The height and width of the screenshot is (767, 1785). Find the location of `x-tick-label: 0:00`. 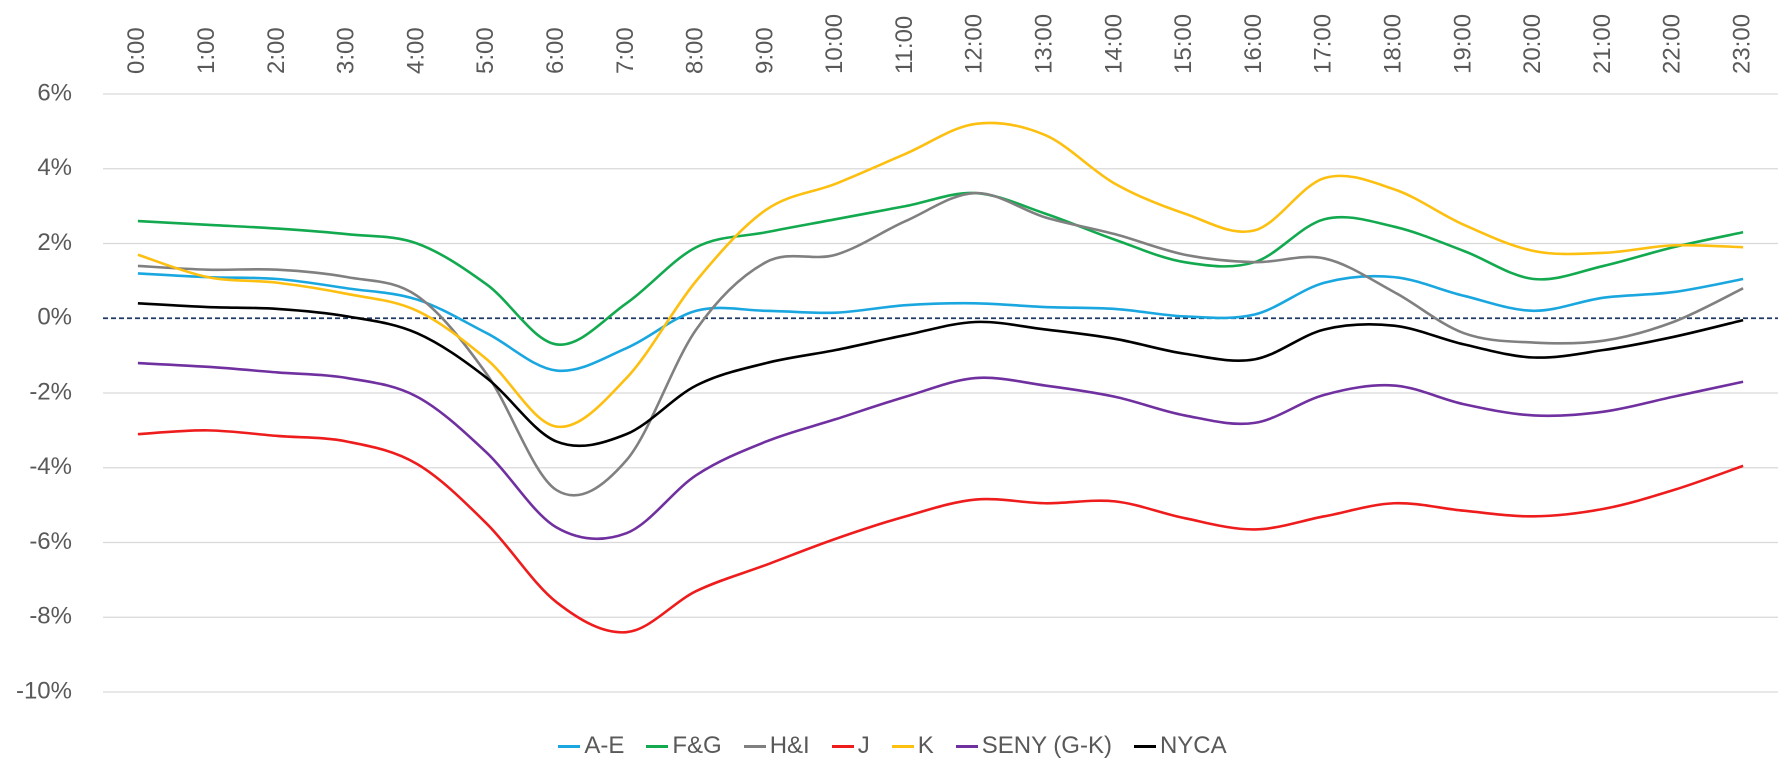

x-tick-label: 0:00 is located at coordinates (136, 50).